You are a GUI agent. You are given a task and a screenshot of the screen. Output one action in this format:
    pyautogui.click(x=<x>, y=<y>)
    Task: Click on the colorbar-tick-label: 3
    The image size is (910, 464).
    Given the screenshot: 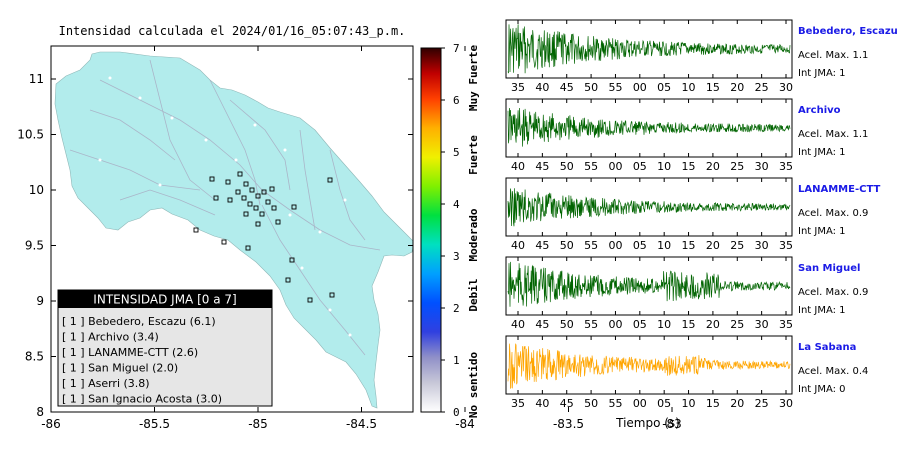 What is the action you would take?
    pyautogui.click(x=456, y=256)
    